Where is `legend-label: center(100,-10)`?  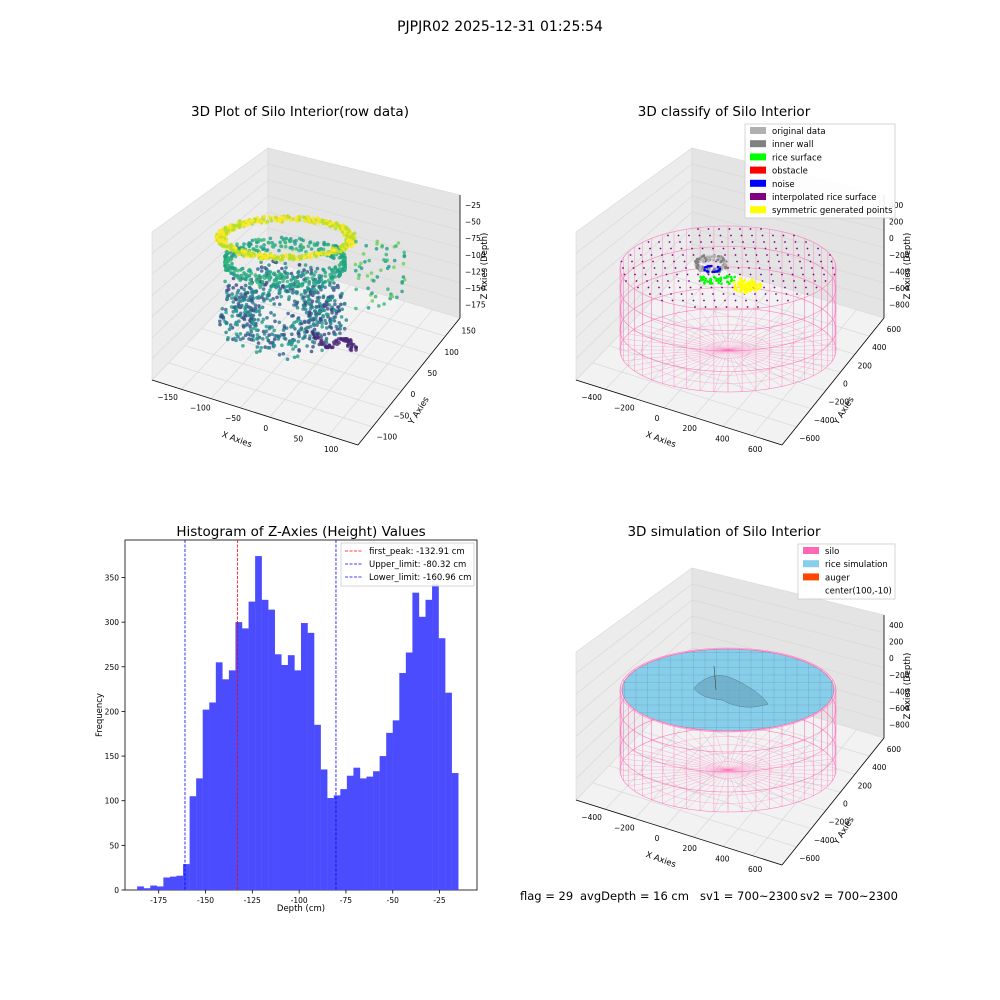
legend-label: center(100,-10) is located at coordinates (858, 592).